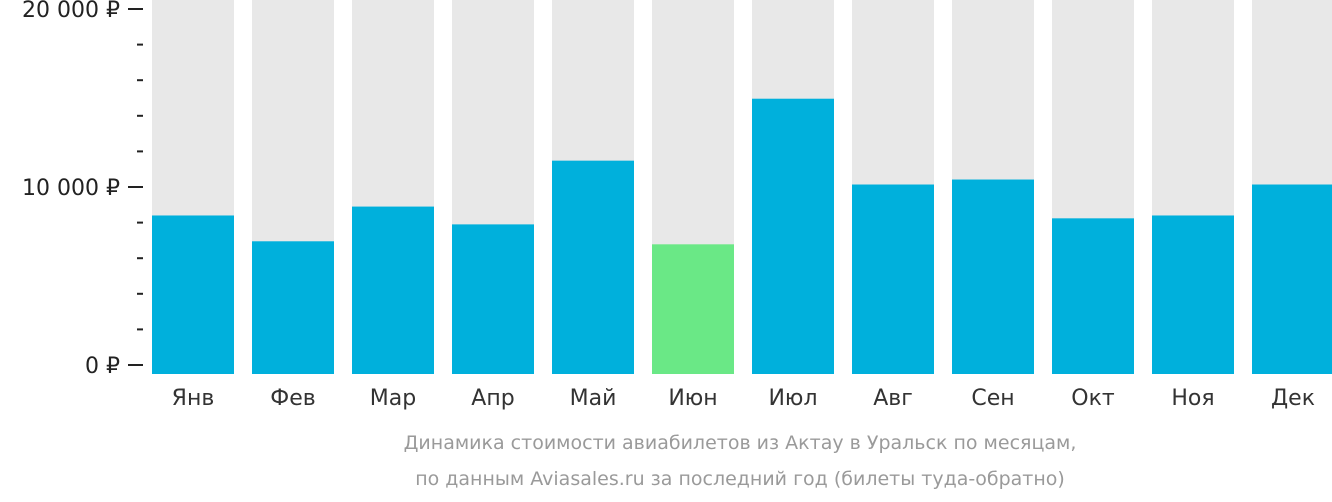 The width and height of the screenshot is (1332, 502). What do you see at coordinates (893, 398) in the screenshot?
I see `x-tick-label: Авг` at bounding box center [893, 398].